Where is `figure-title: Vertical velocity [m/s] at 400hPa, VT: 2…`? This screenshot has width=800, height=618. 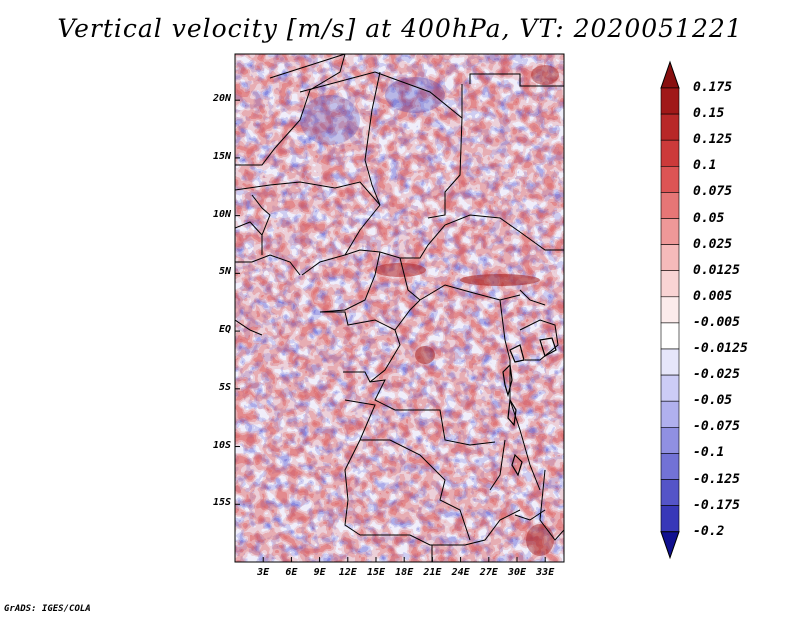
figure-title: Vertical velocity [m/s] at 400hPa, VT: 2… is located at coordinates (400, 28).